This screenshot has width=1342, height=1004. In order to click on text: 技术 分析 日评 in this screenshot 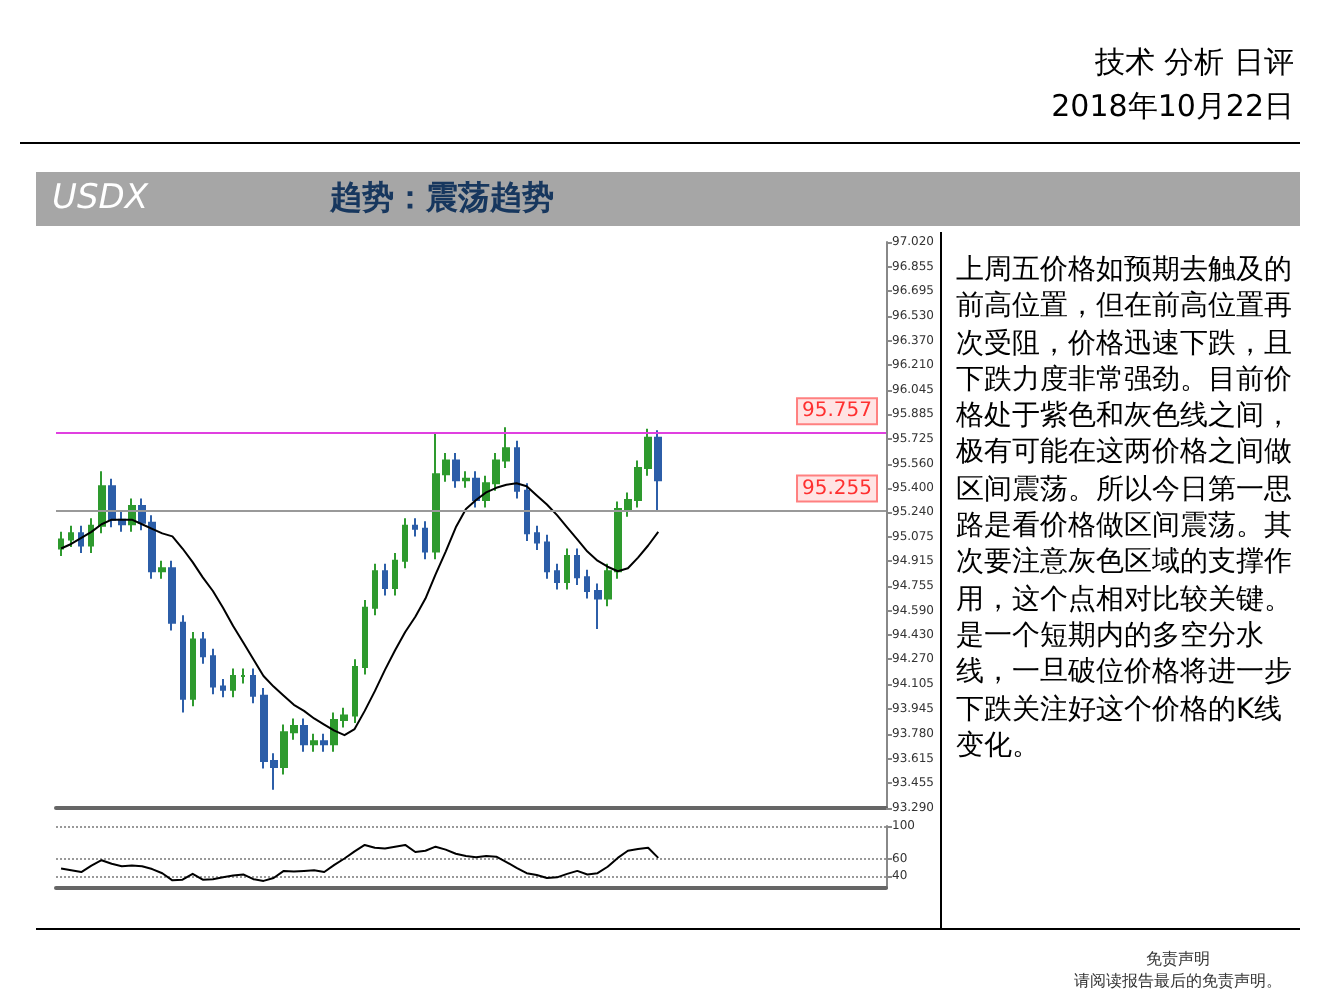, I will do `click(1193, 63)`.